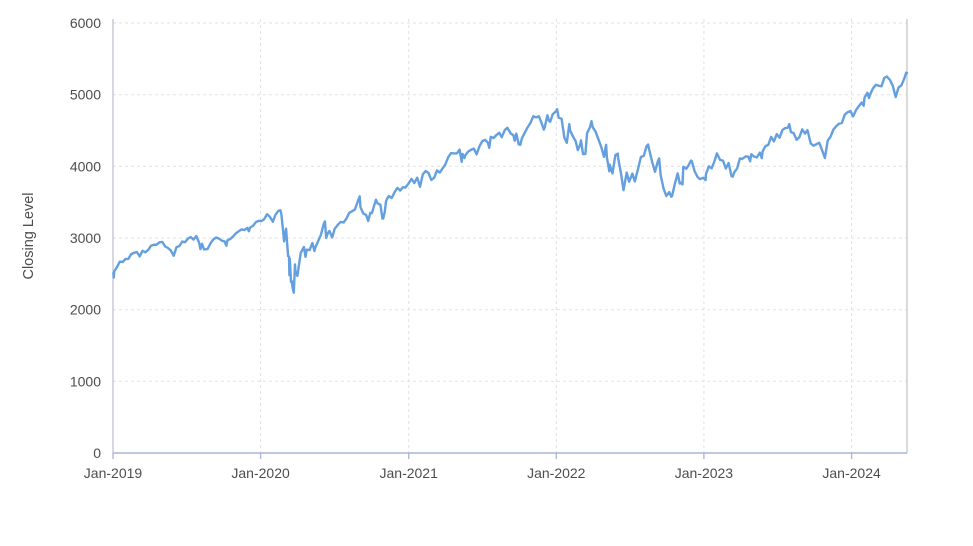 The height and width of the screenshot is (546, 973). What do you see at coordinates (85, 381) in the screenshot?
I see `y-tick-label: 1000` at bounding box center [85, 381].